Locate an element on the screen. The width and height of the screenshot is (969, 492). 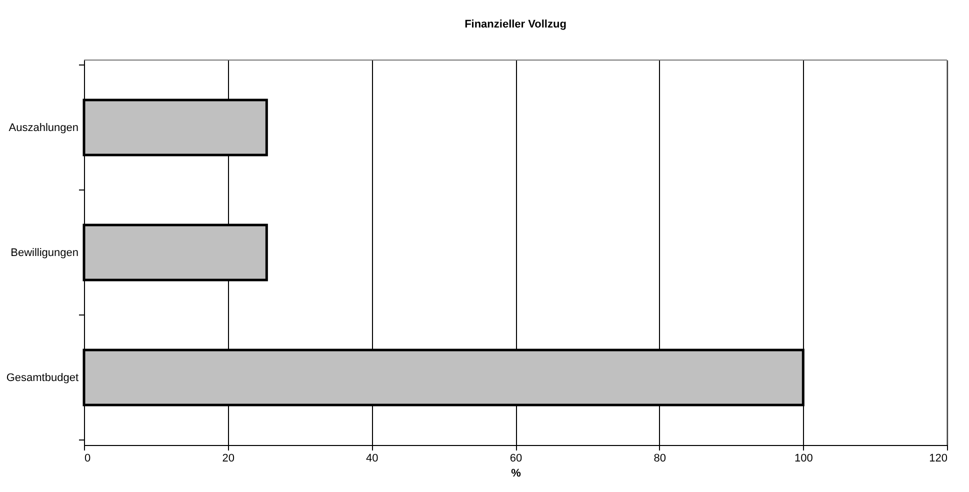
x-tick-label: 100 is located at coordinates (803, 458).